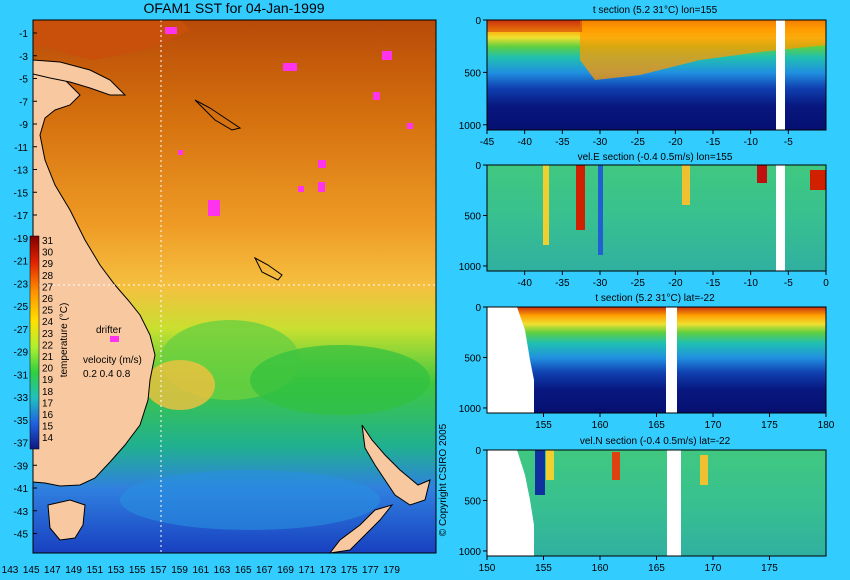  Describe the element at coordinates (21, 375) in the screenshot. I see `lat-tick-label: -31` at that location.